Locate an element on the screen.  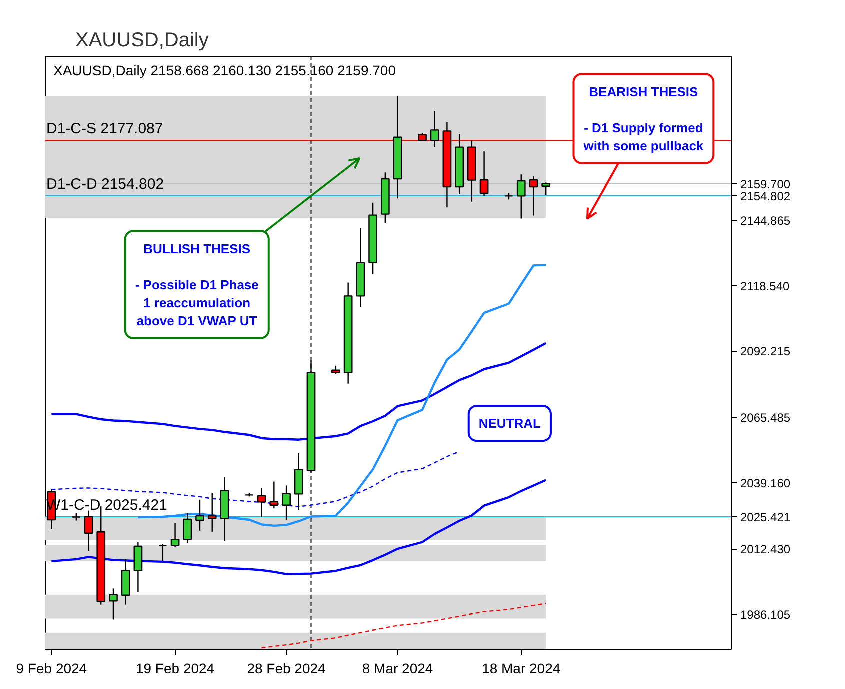
ref-line-label: D1-C-S 2177.087 is located at coordinates (105, 129).